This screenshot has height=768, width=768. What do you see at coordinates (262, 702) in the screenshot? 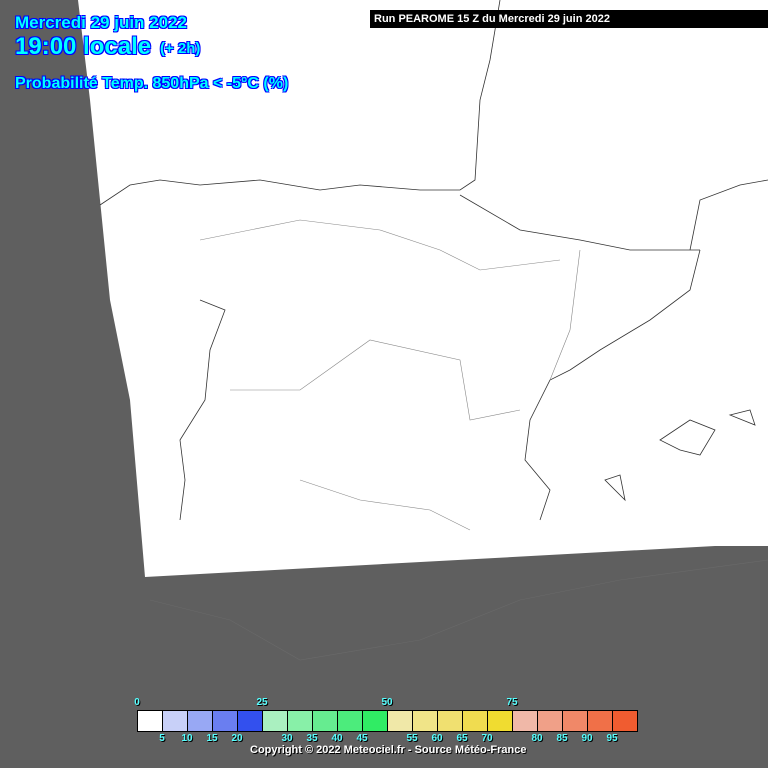
I see `legend-label-top: 25` at bounding box center [262, 702].